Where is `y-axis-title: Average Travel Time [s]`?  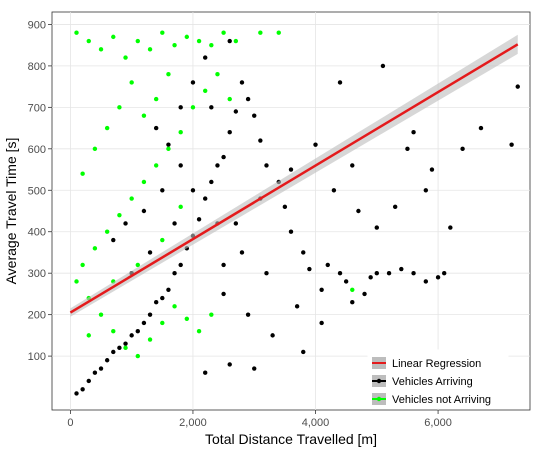 y-axis-title: Average Travel Time [s] is located at coordinates (11, 211).